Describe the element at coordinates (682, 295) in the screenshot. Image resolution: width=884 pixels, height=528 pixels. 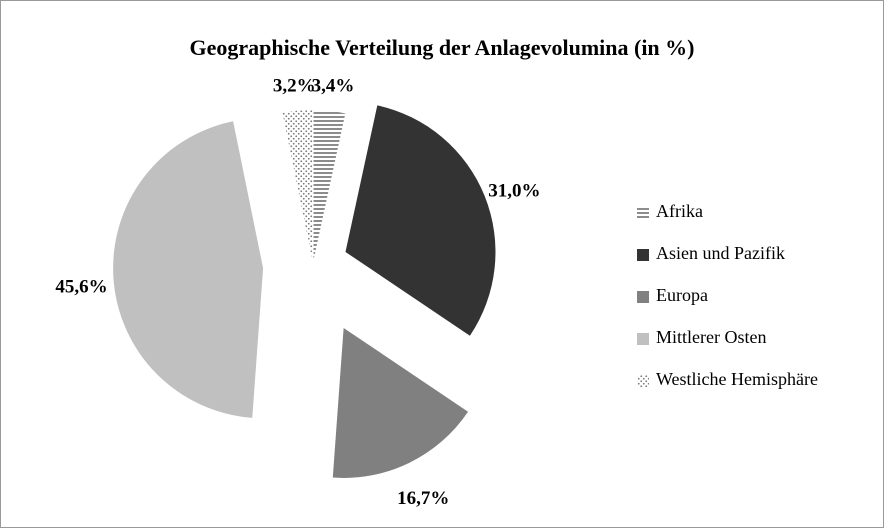
I see `legend-label: Europa` at that location.